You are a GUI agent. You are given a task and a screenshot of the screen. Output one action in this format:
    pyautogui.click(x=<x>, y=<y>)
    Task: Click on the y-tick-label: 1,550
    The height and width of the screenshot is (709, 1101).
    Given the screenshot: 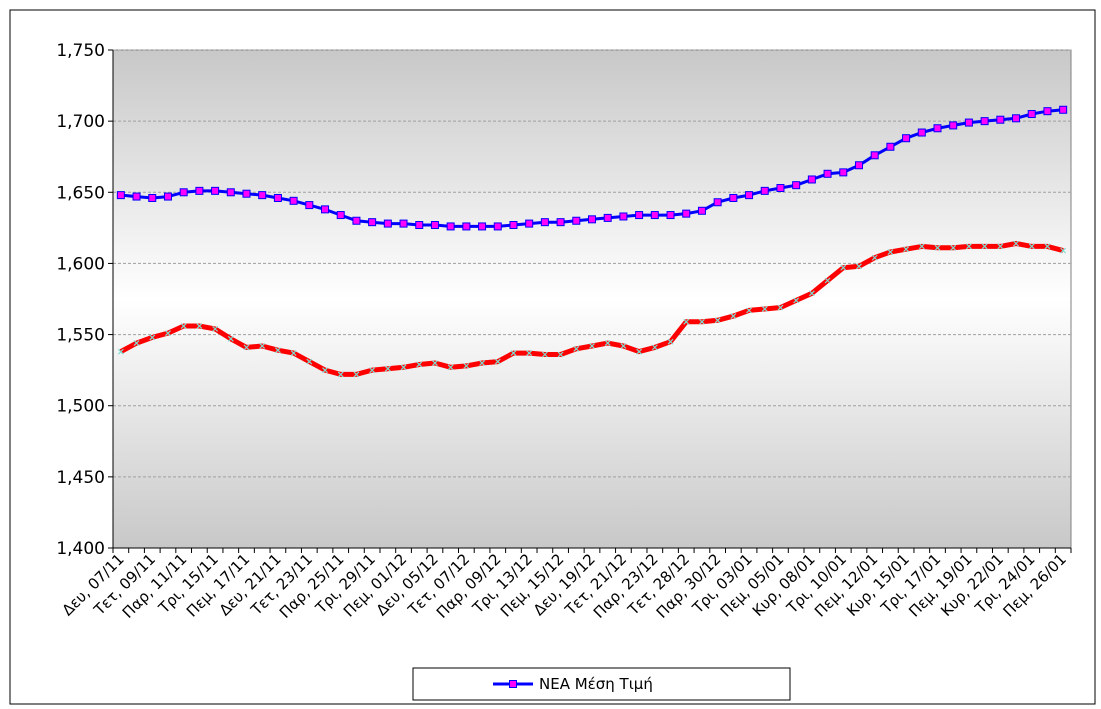 What is the action you would take?
    pyautogui.click(x=80, y=336)
    